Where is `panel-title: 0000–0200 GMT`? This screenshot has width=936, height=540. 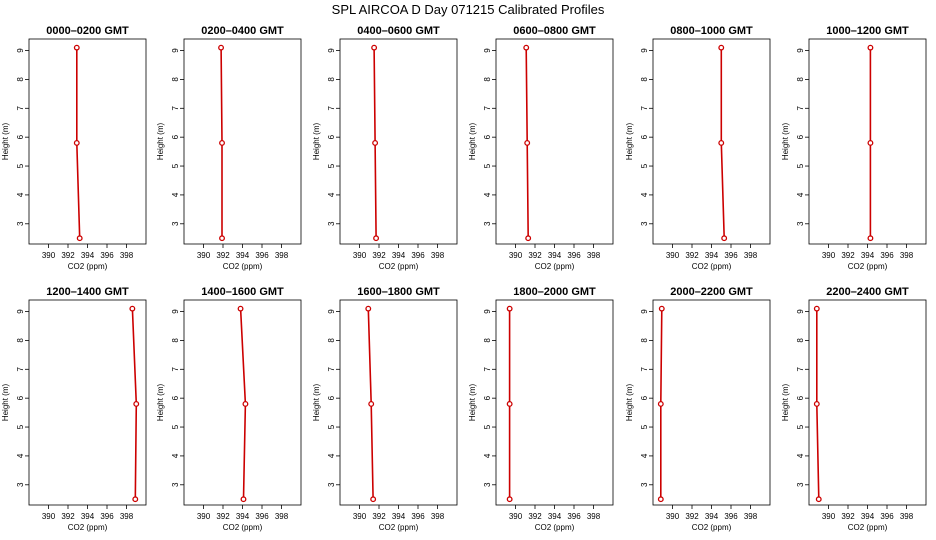 panel-title: 0000–0200 GMT is located at coordinates (87, 31).